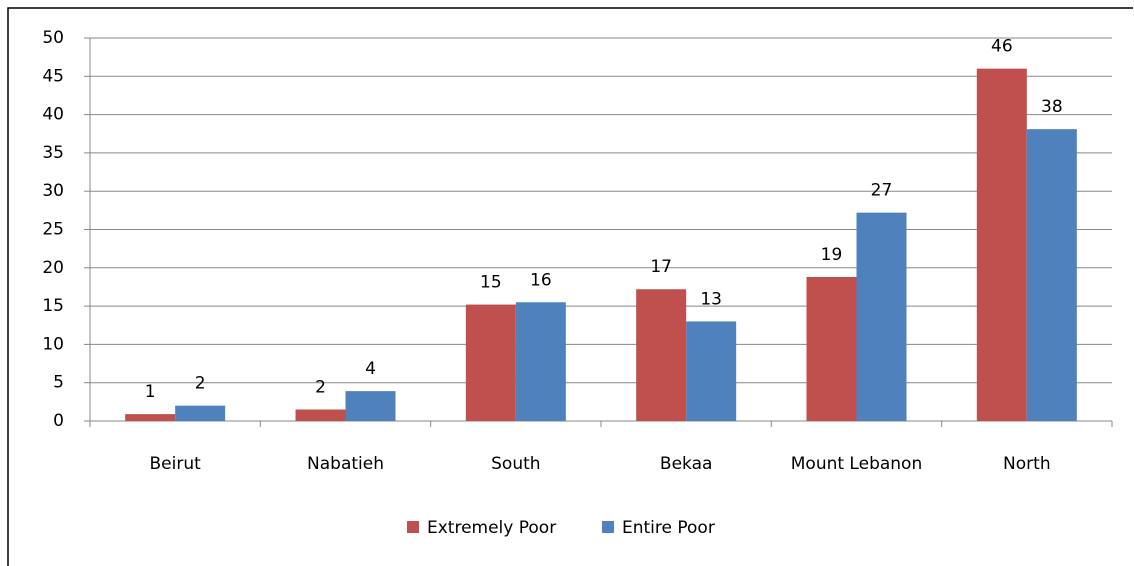 This screenshot has width=1134, height=566. What do you see at coordinates (53, 268) in the screenshot?
I see `y-tick-label: 20` at bounding box center [53, 268].